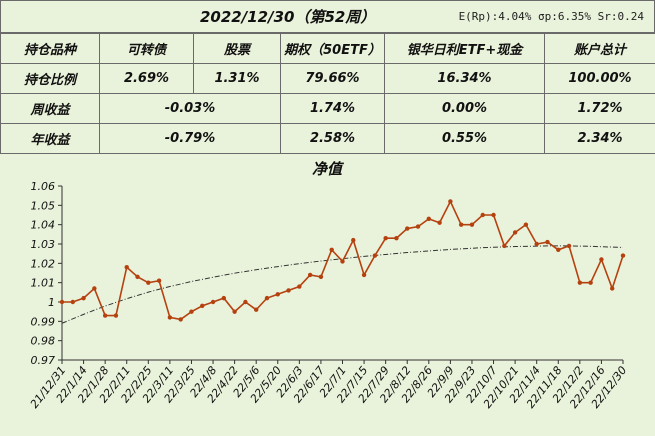  Describe the element at coordinates (332, 108) in the screenshot. I see `table-cell: 1.74%` at that location.